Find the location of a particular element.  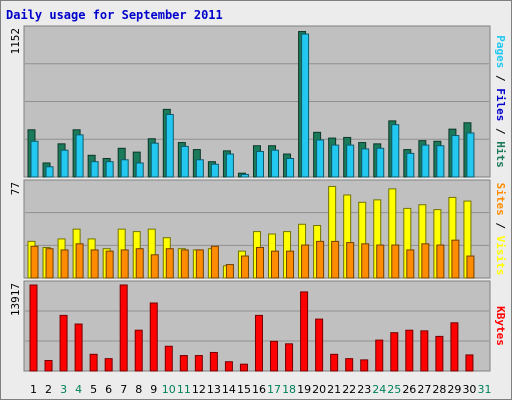

page-title: Daily usage for September 2011 is located at coordinates (114, 15).